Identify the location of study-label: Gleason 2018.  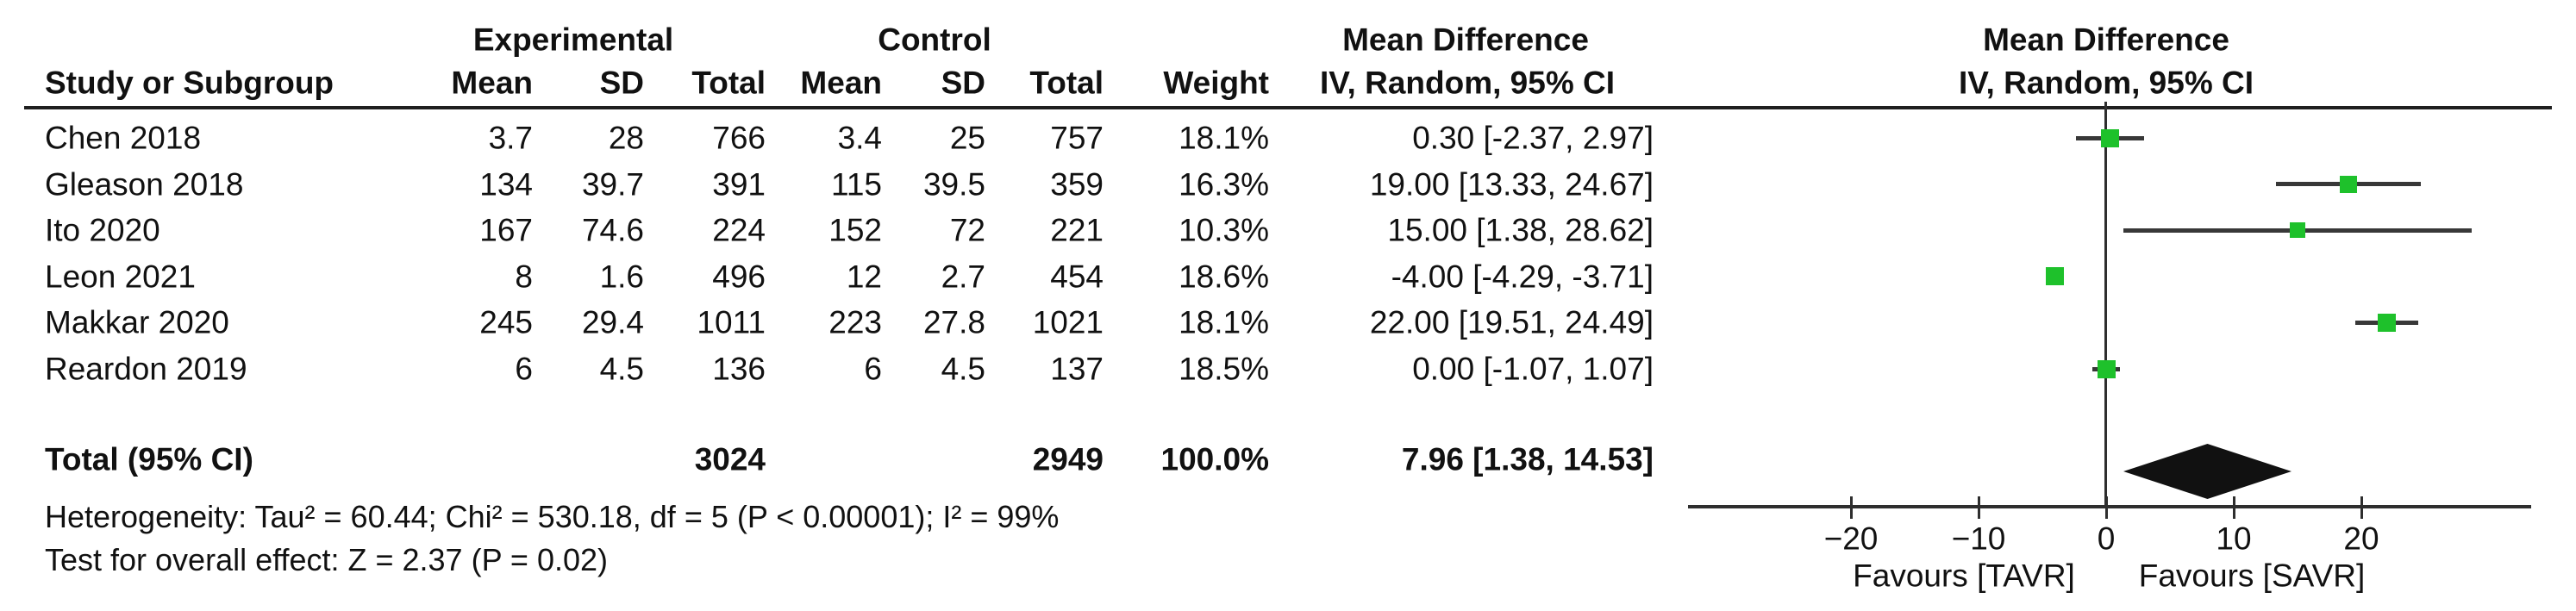
(144, 184).